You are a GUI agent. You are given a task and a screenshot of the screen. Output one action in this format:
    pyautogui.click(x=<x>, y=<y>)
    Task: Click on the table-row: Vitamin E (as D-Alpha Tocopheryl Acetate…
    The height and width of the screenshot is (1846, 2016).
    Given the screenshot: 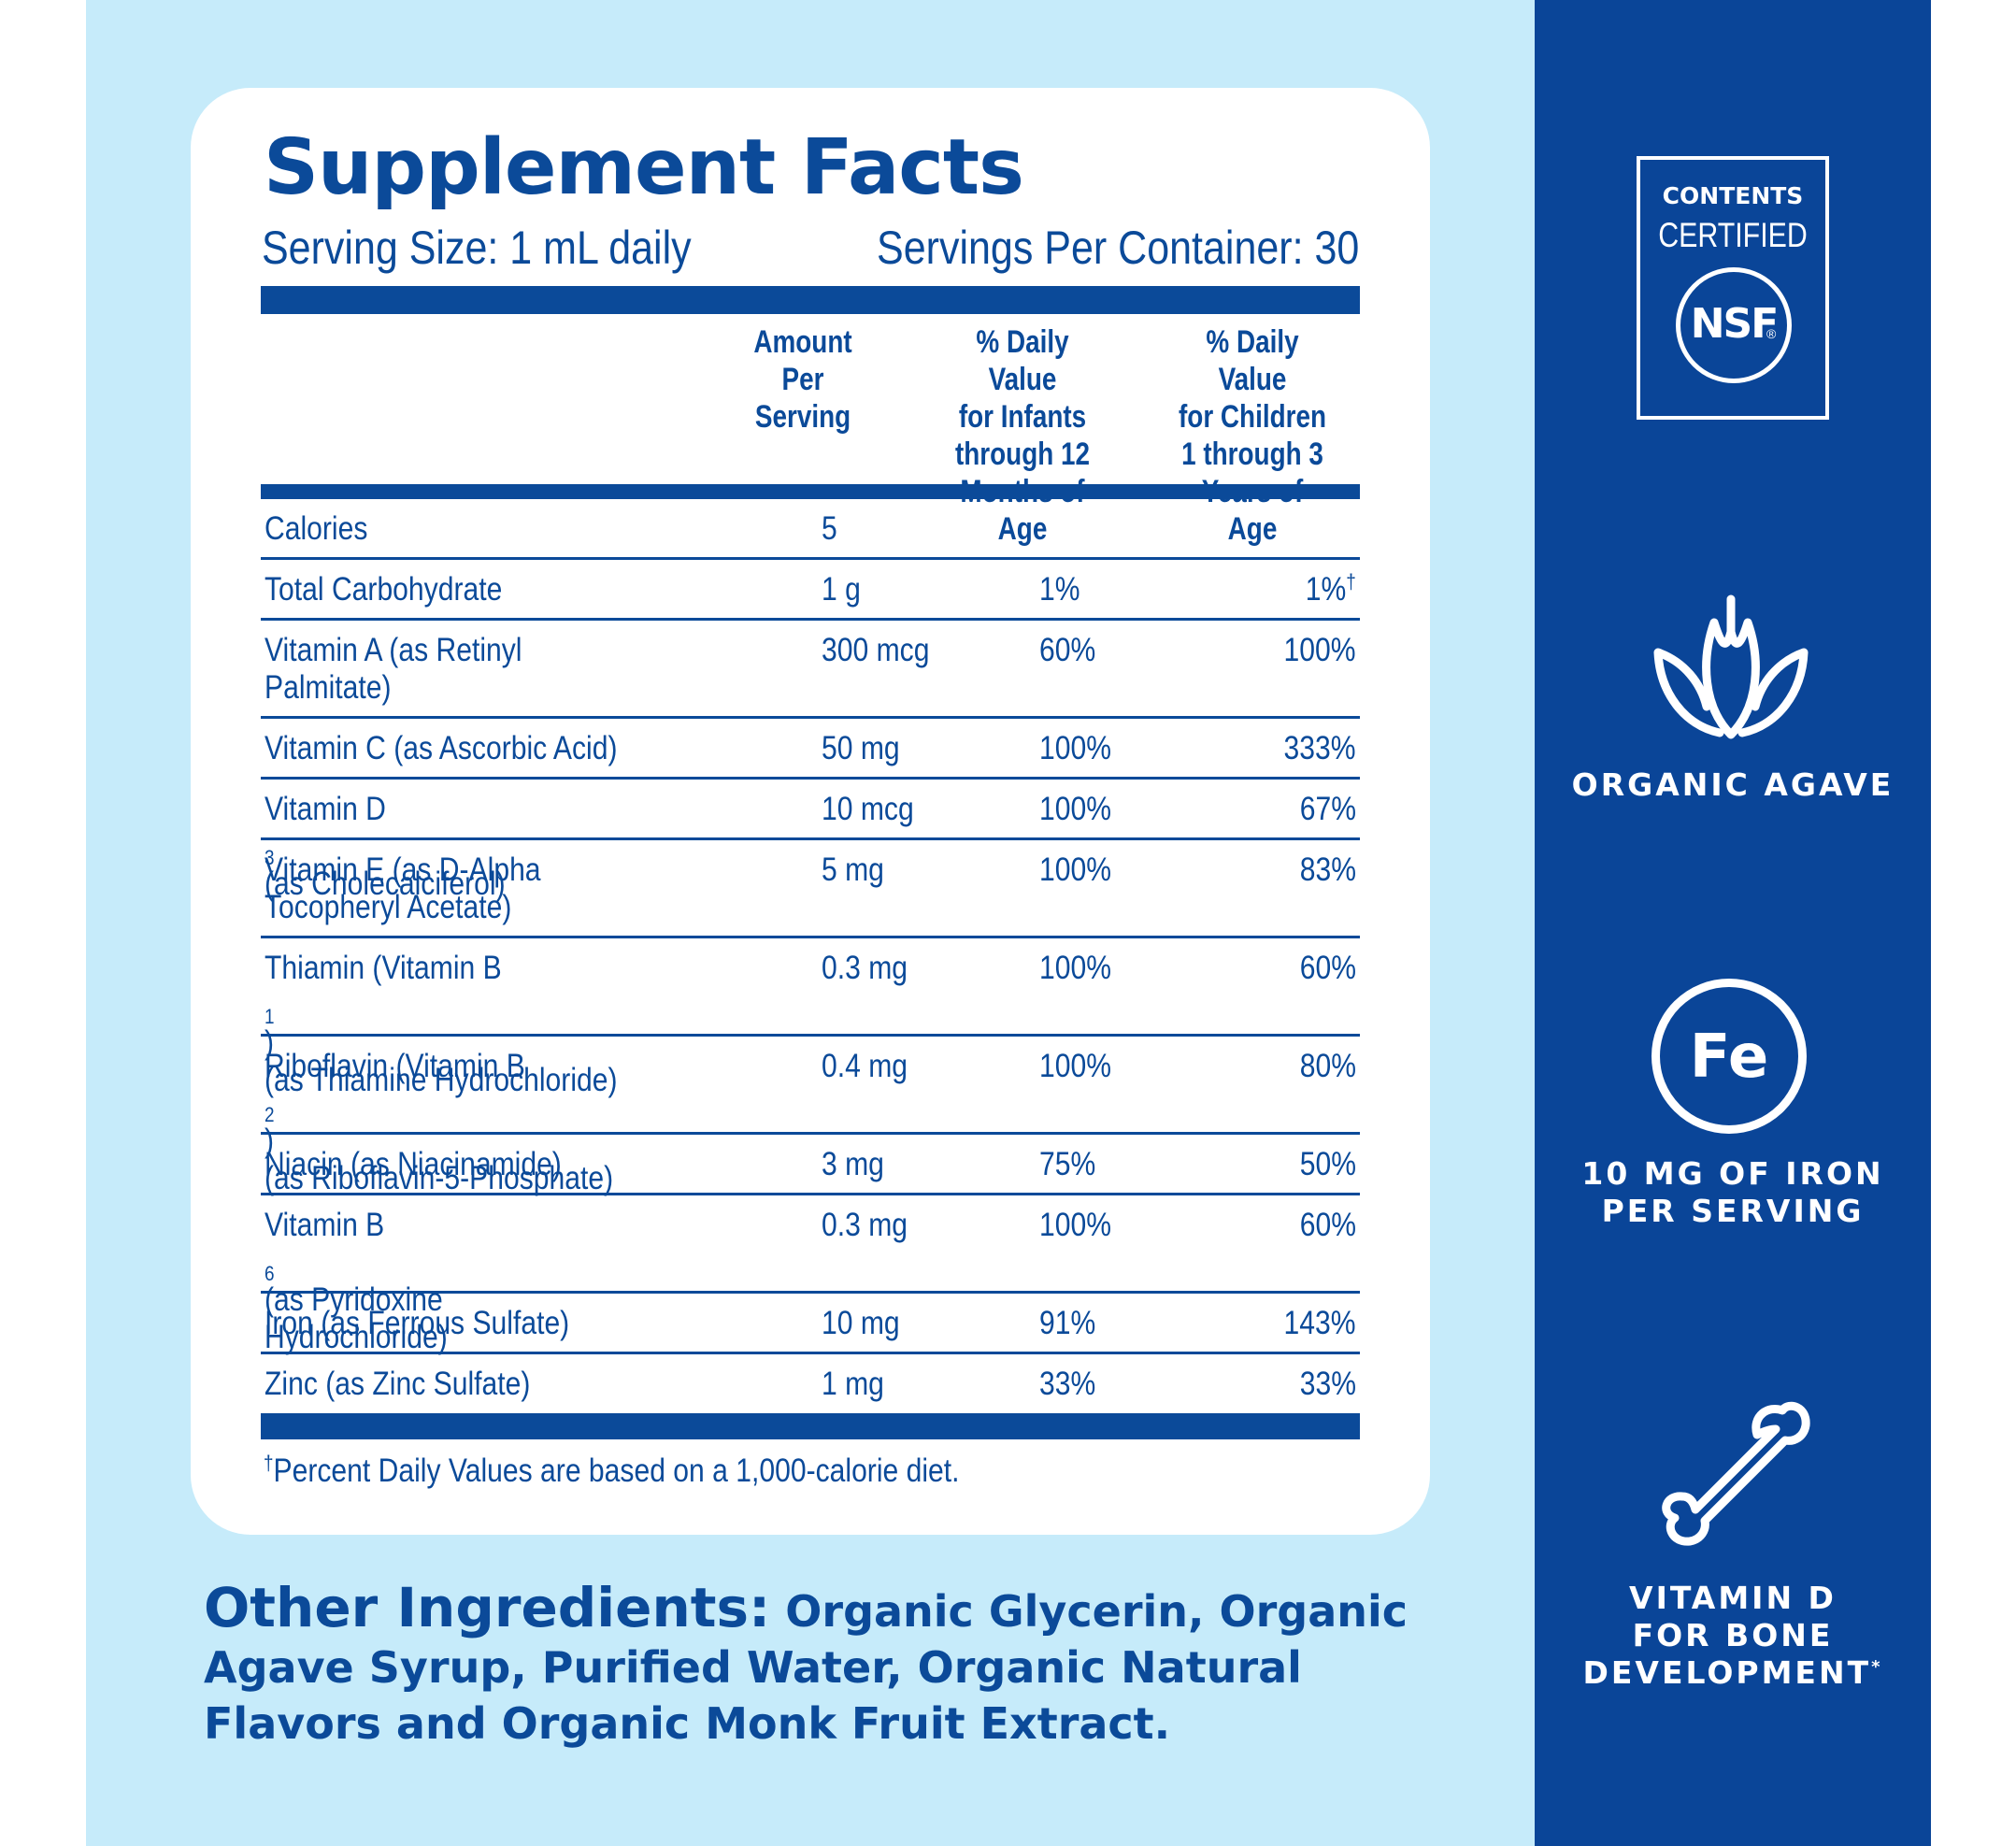 What is the action you would take?
    pyautogui.click(x=811, y=889)
    